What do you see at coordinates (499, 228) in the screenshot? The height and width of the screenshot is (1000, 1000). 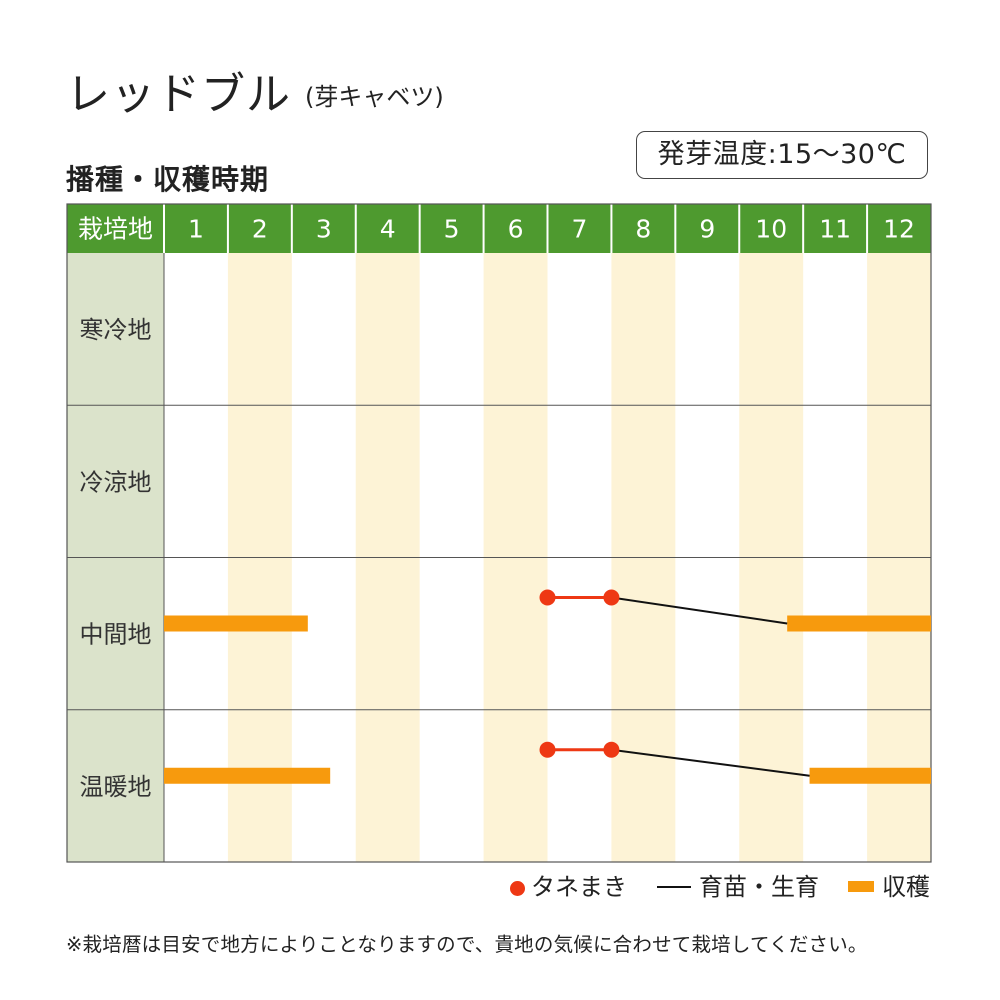 I see `header-row-bg` at bounding box center [499, 228].